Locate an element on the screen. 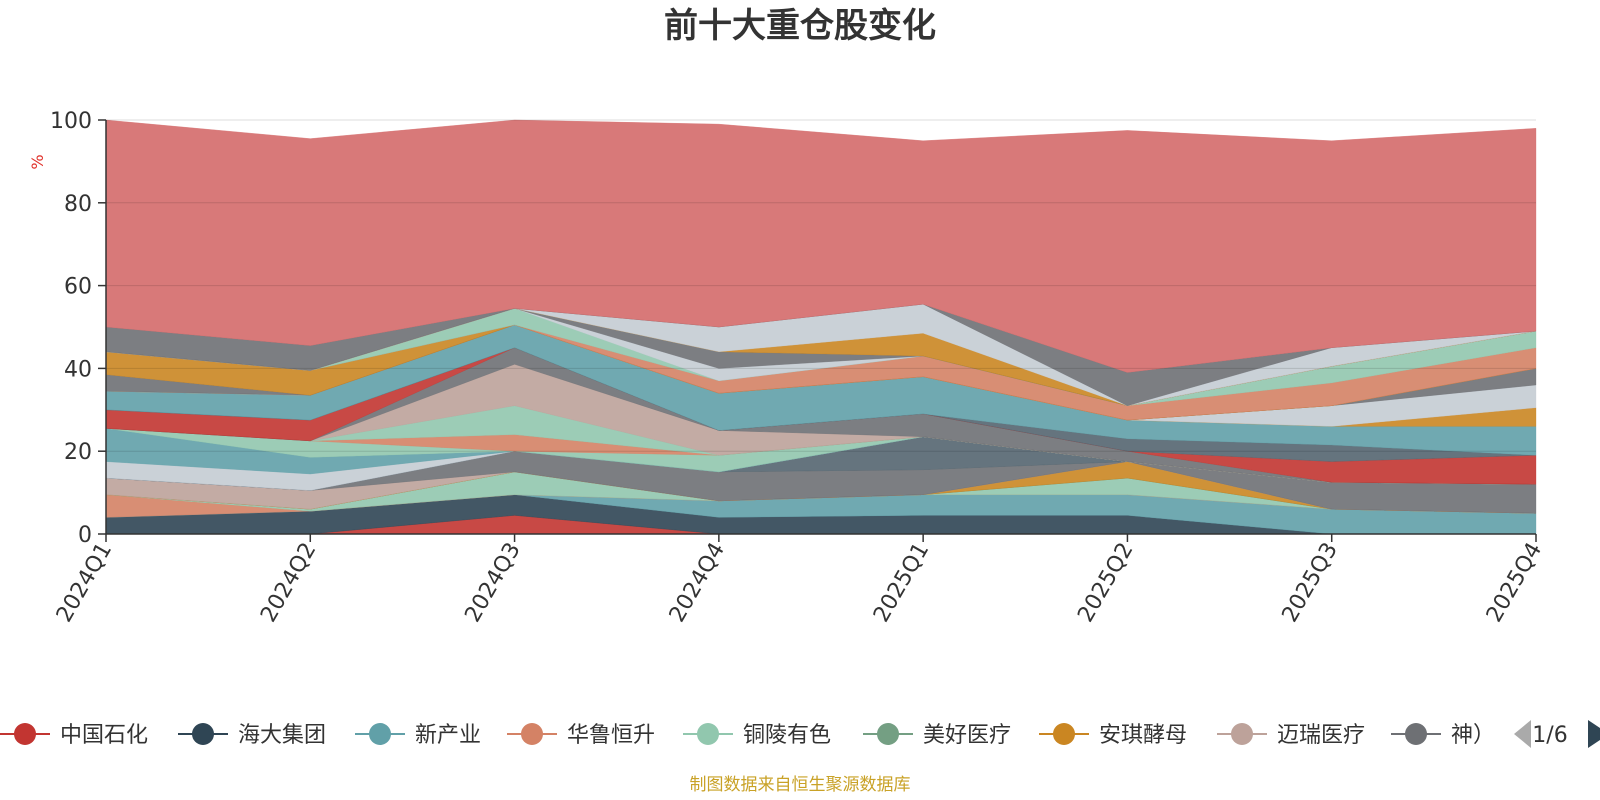 The height and width of the screenshot is (800, 1600). legend-pager: 1/6 is located at coordinates (1557, 734).